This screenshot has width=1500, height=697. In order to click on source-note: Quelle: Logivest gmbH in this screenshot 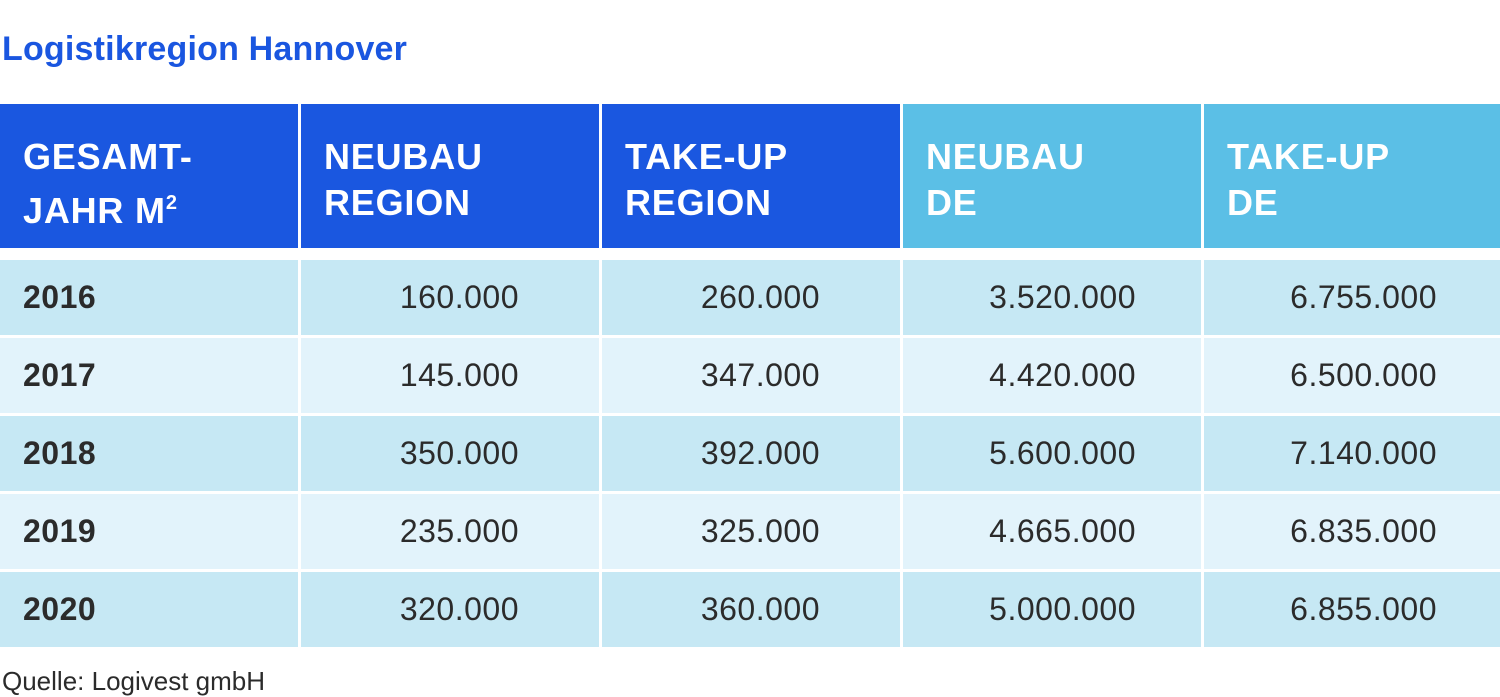, I will do `click(134, 681)`.